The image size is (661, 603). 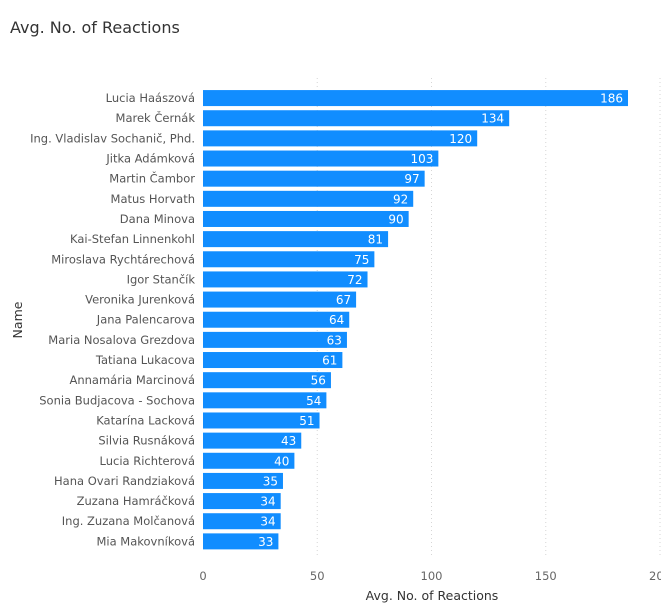 What do you see at coordinates (124, 481) in the screenshot?
I see `category-label: Hana Ovari Randziaková` at bounding box center [124, 481].